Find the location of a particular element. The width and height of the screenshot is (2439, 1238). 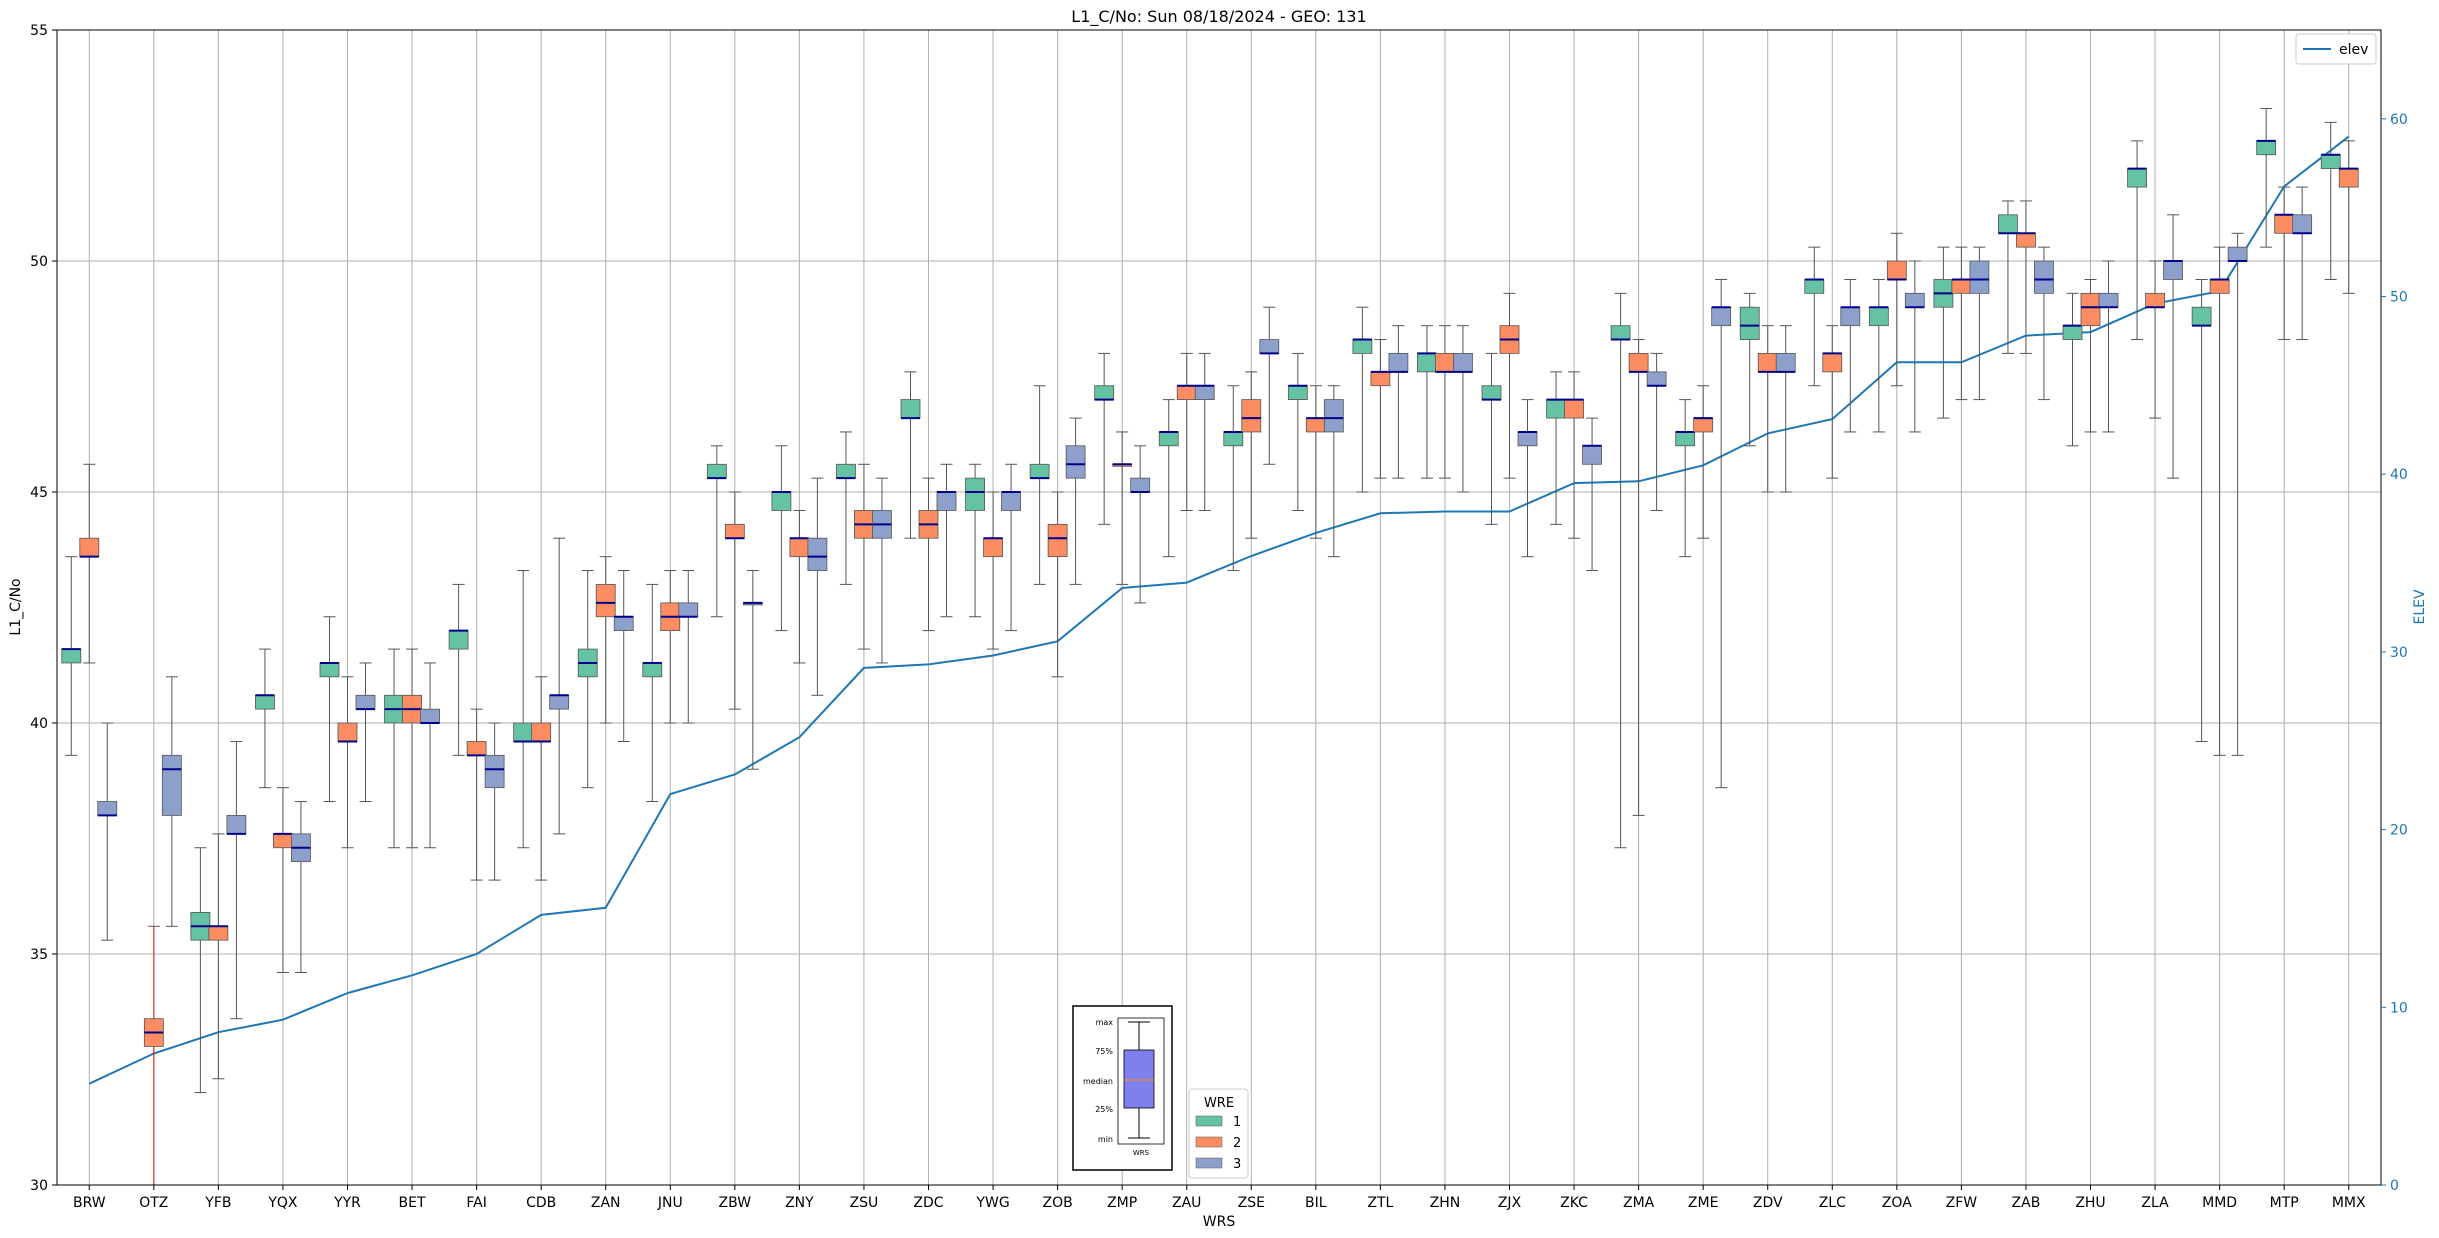

box-wre1-zan is located at coordinates (587, 679).